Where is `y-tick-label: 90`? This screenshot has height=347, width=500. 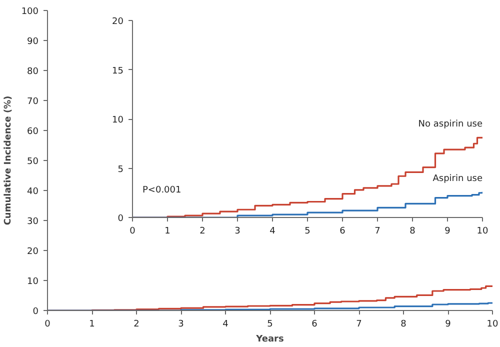
y-tick-label: 90 is located at coordinates (33, 42).